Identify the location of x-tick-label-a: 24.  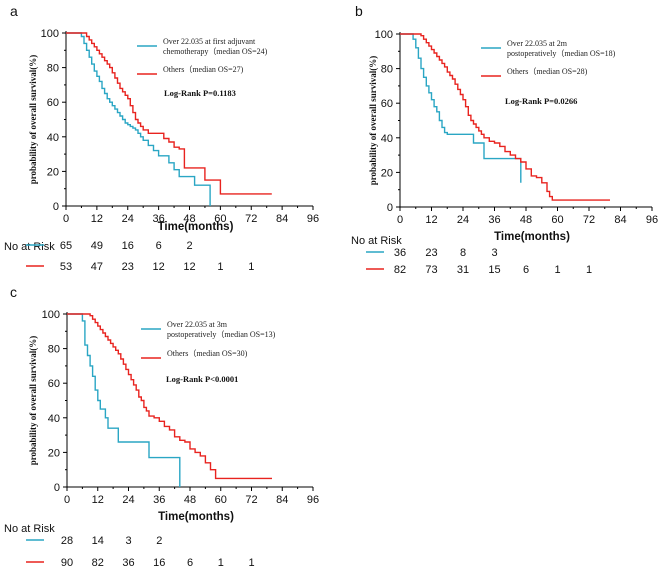
(128, 219).